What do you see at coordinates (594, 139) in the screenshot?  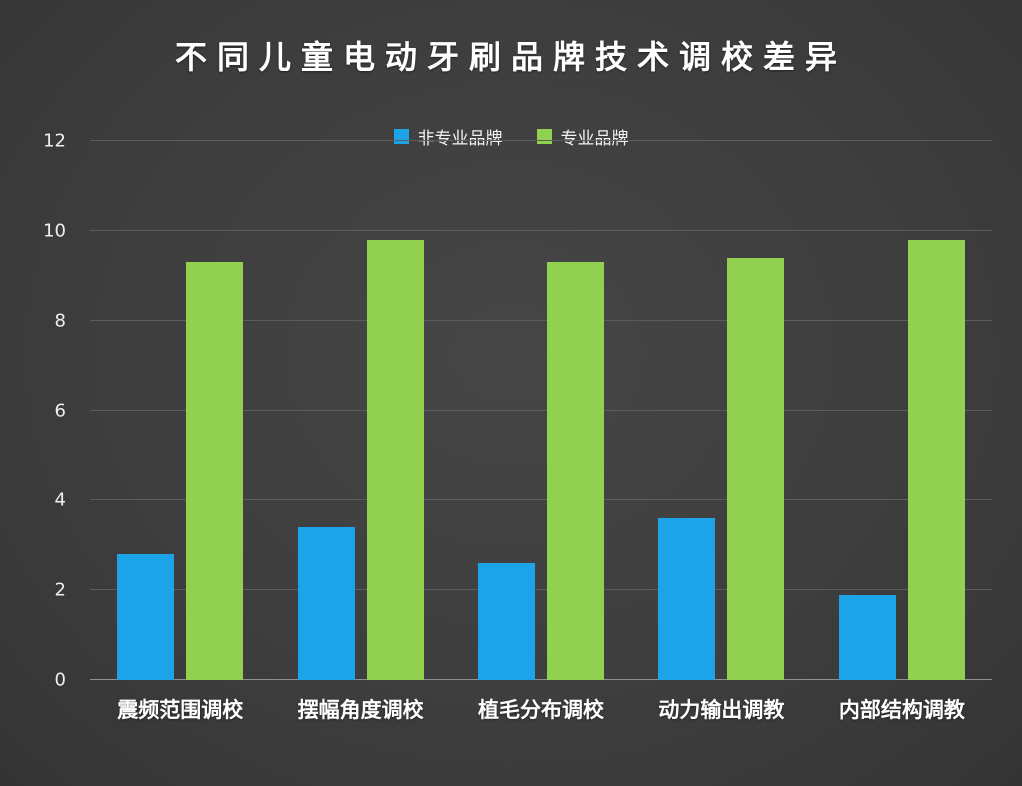 I see `legend-label: 专业品牌` at bounding box center [594, 139].